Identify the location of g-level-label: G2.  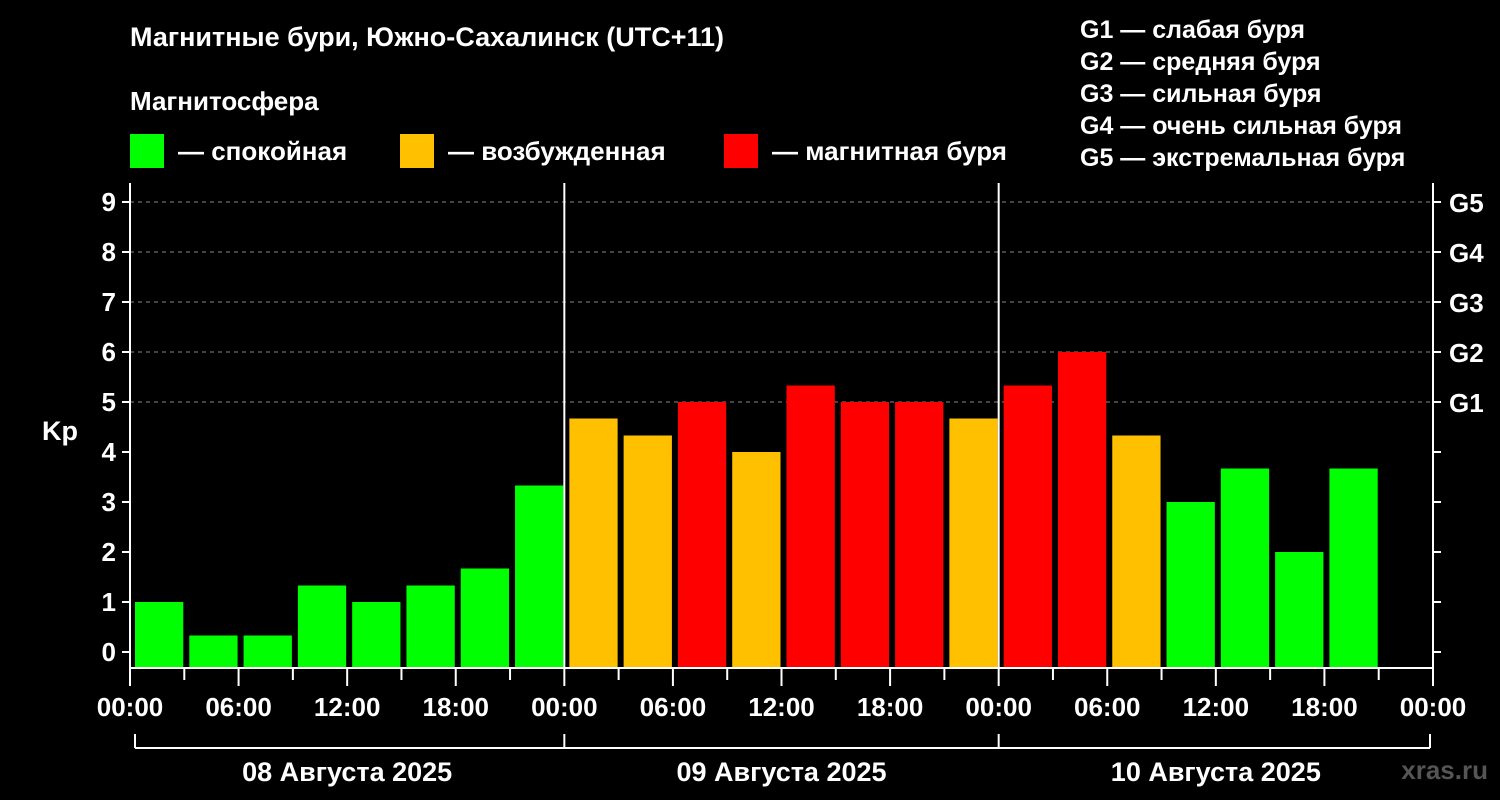
(1466, 353).